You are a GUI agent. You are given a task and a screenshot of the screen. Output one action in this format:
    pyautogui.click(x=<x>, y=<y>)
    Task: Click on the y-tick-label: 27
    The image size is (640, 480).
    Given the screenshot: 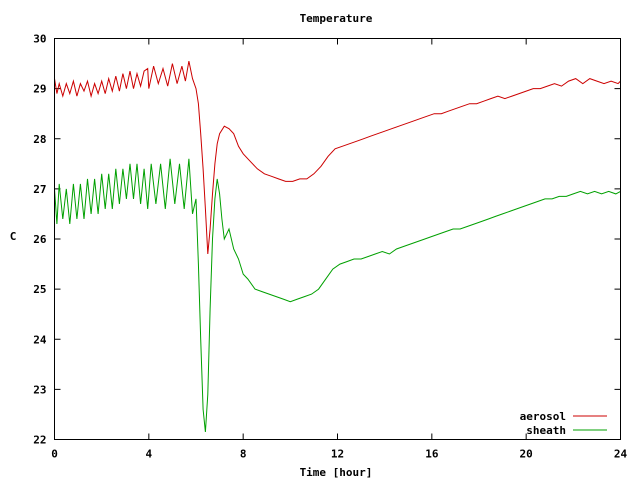 What is the action you would take?
    pyautogui.click(x=39, y=189)
    